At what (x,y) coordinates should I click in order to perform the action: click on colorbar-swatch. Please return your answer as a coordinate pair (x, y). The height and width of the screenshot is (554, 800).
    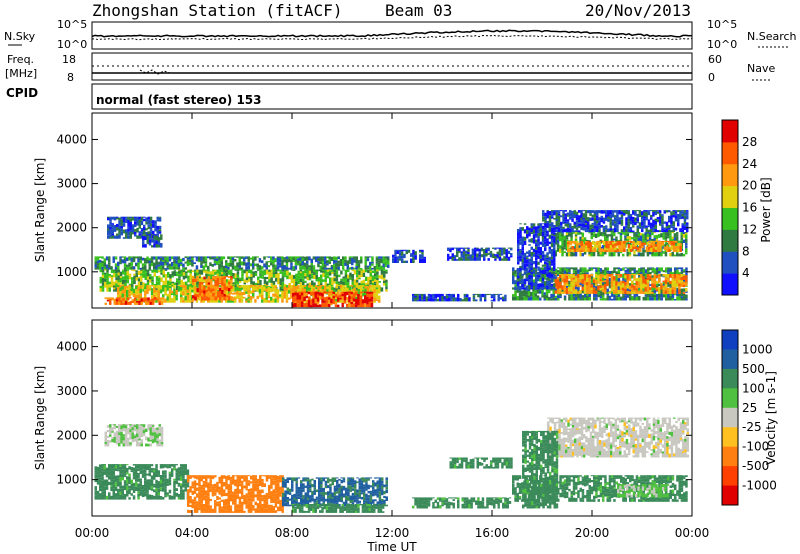
    Looking at the image, I should click on (730, 175).